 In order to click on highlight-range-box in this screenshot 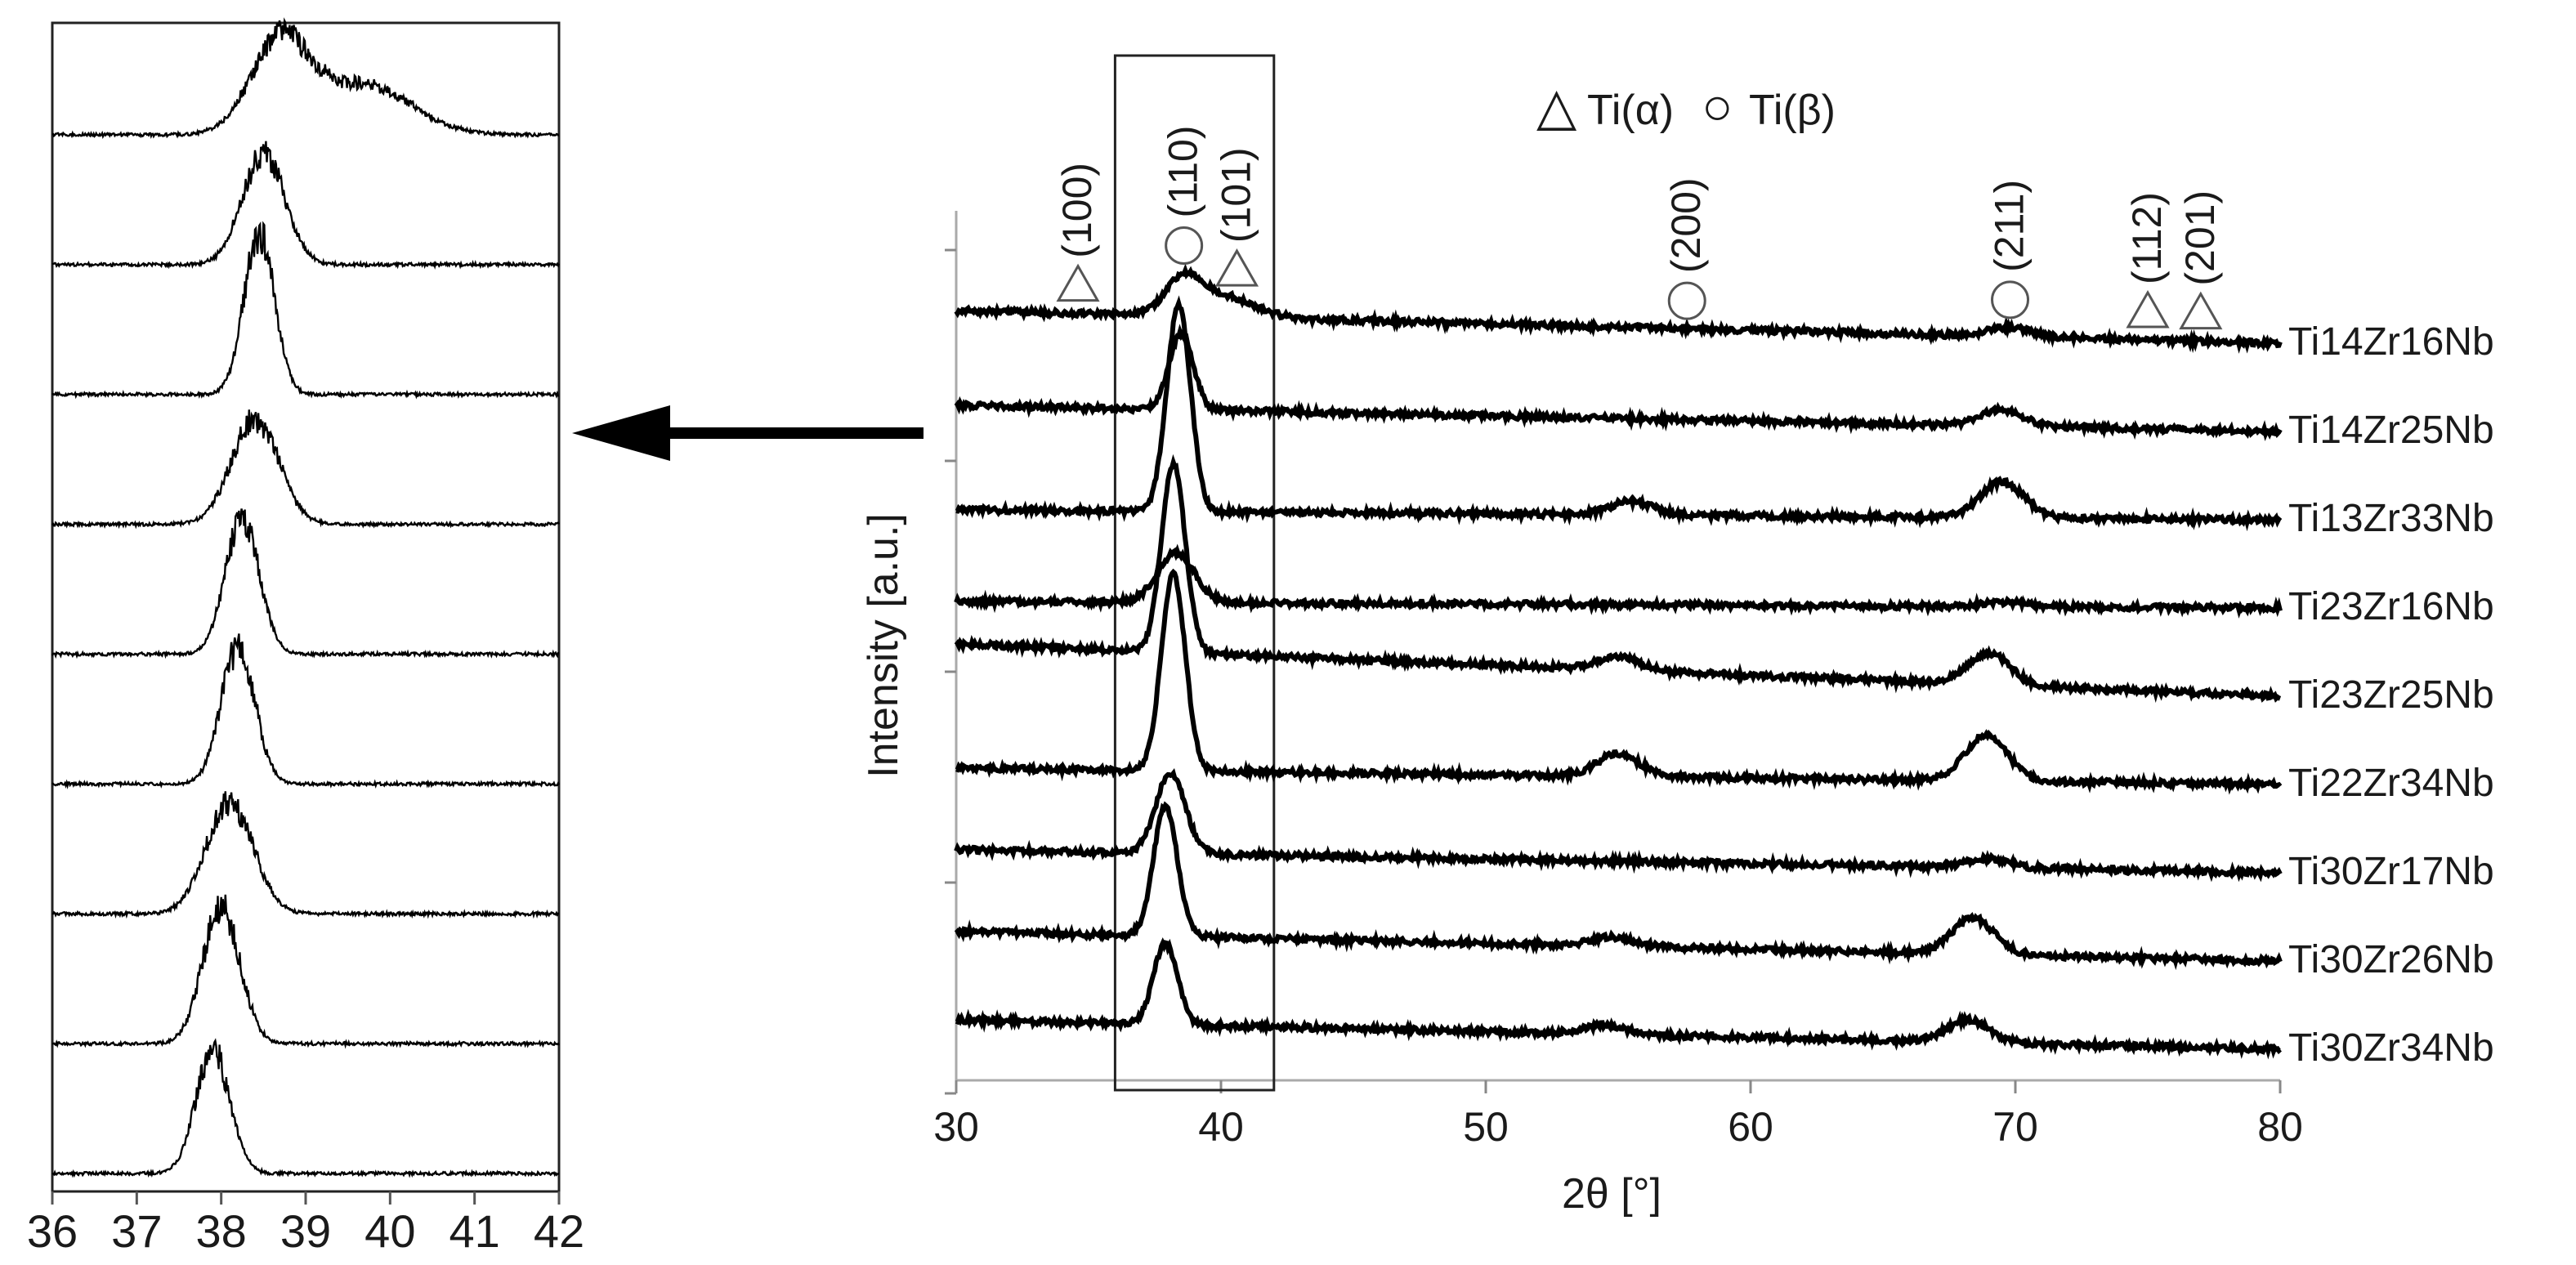, I will do `click(1194, 573)`.